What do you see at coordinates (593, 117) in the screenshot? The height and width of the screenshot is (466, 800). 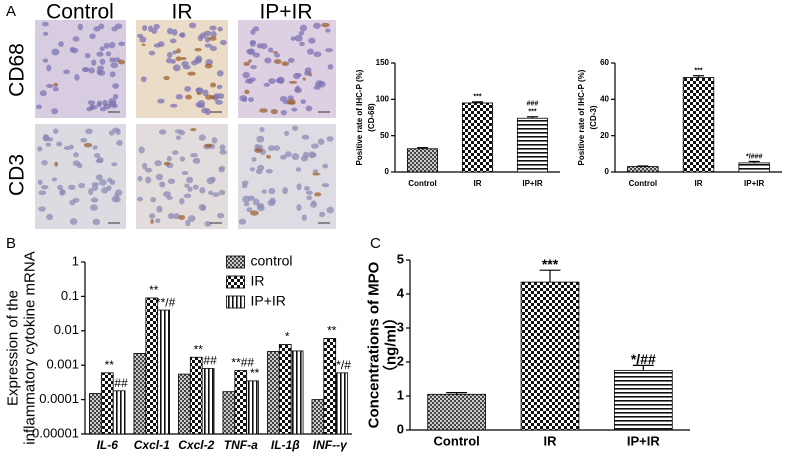 I see `y-axis-label: (CD-3)` at bounding box center [593, 117].